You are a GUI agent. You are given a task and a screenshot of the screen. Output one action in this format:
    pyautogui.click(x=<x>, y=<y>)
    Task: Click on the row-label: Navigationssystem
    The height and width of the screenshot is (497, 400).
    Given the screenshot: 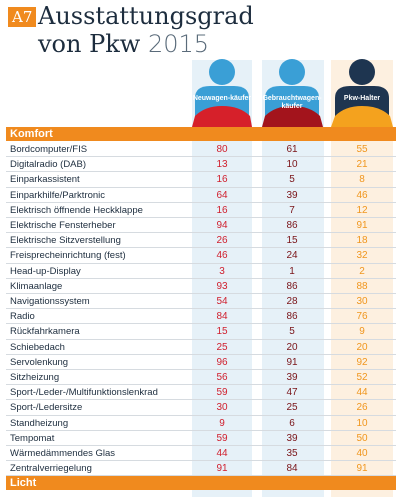 What is the action you would take?
    pyautogui.click(x=50, y=301)
    